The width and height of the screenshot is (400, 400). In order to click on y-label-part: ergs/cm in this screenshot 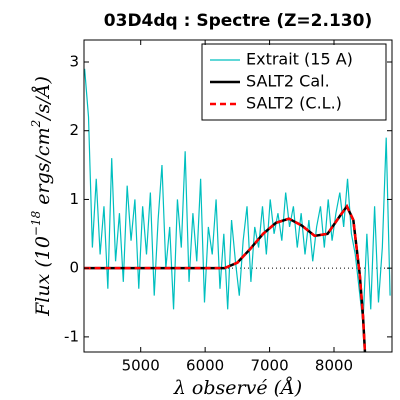, I will do `click(43, 168)`.